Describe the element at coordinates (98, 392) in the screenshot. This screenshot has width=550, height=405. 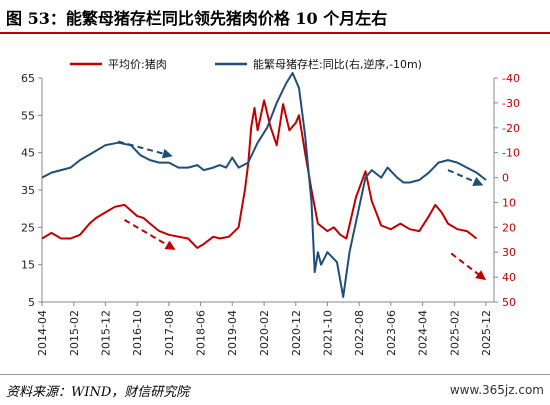
I see `source-note: 资料来源：WIND，财信研究院` at that location.